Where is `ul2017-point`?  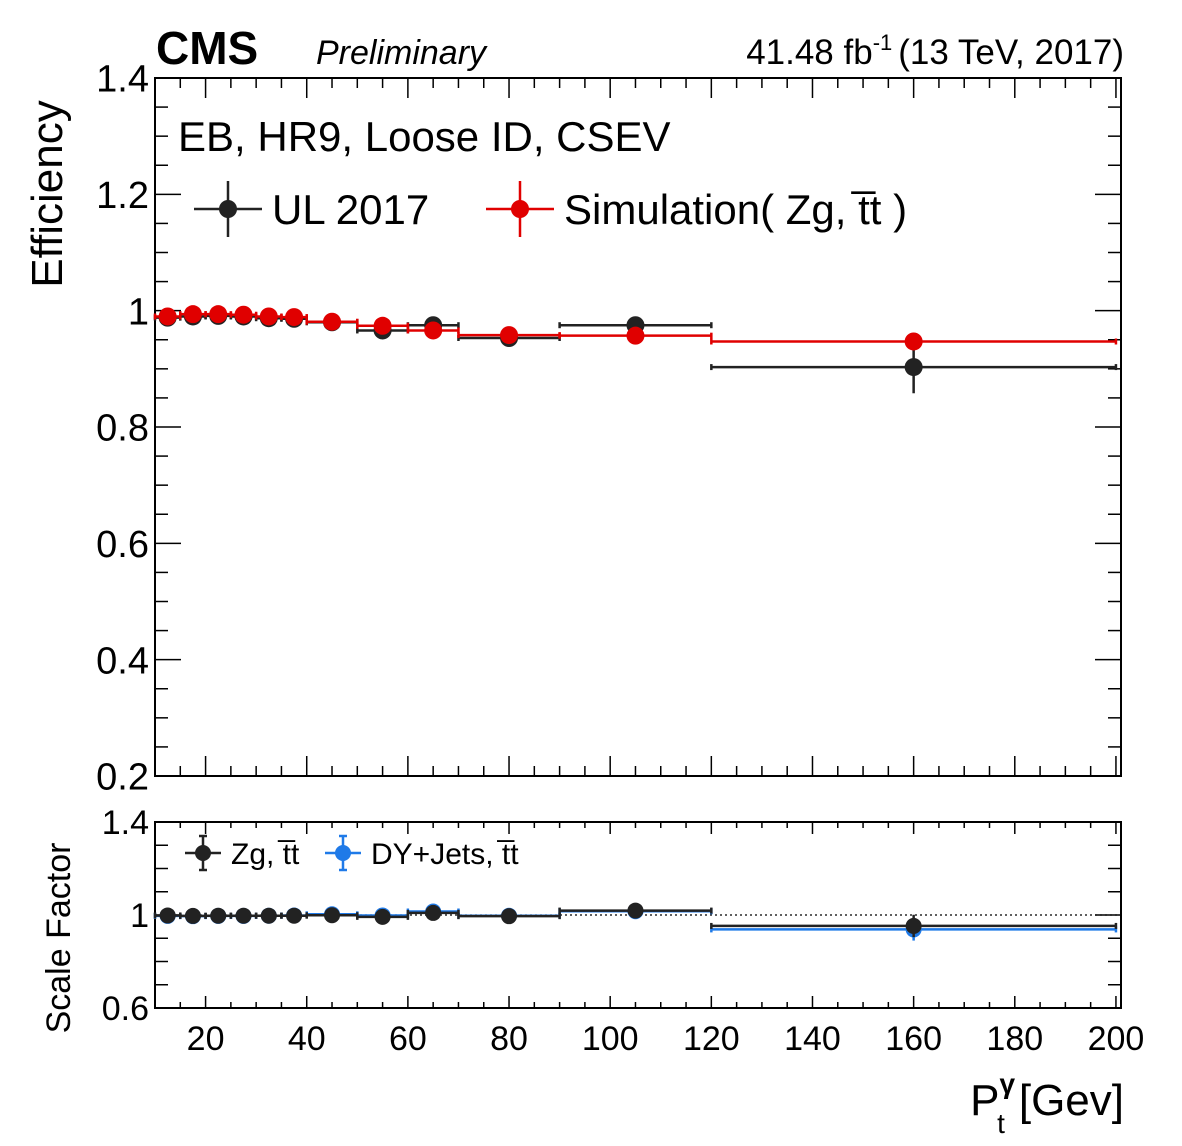 ul2017-point is located at coordinates (913, 367).